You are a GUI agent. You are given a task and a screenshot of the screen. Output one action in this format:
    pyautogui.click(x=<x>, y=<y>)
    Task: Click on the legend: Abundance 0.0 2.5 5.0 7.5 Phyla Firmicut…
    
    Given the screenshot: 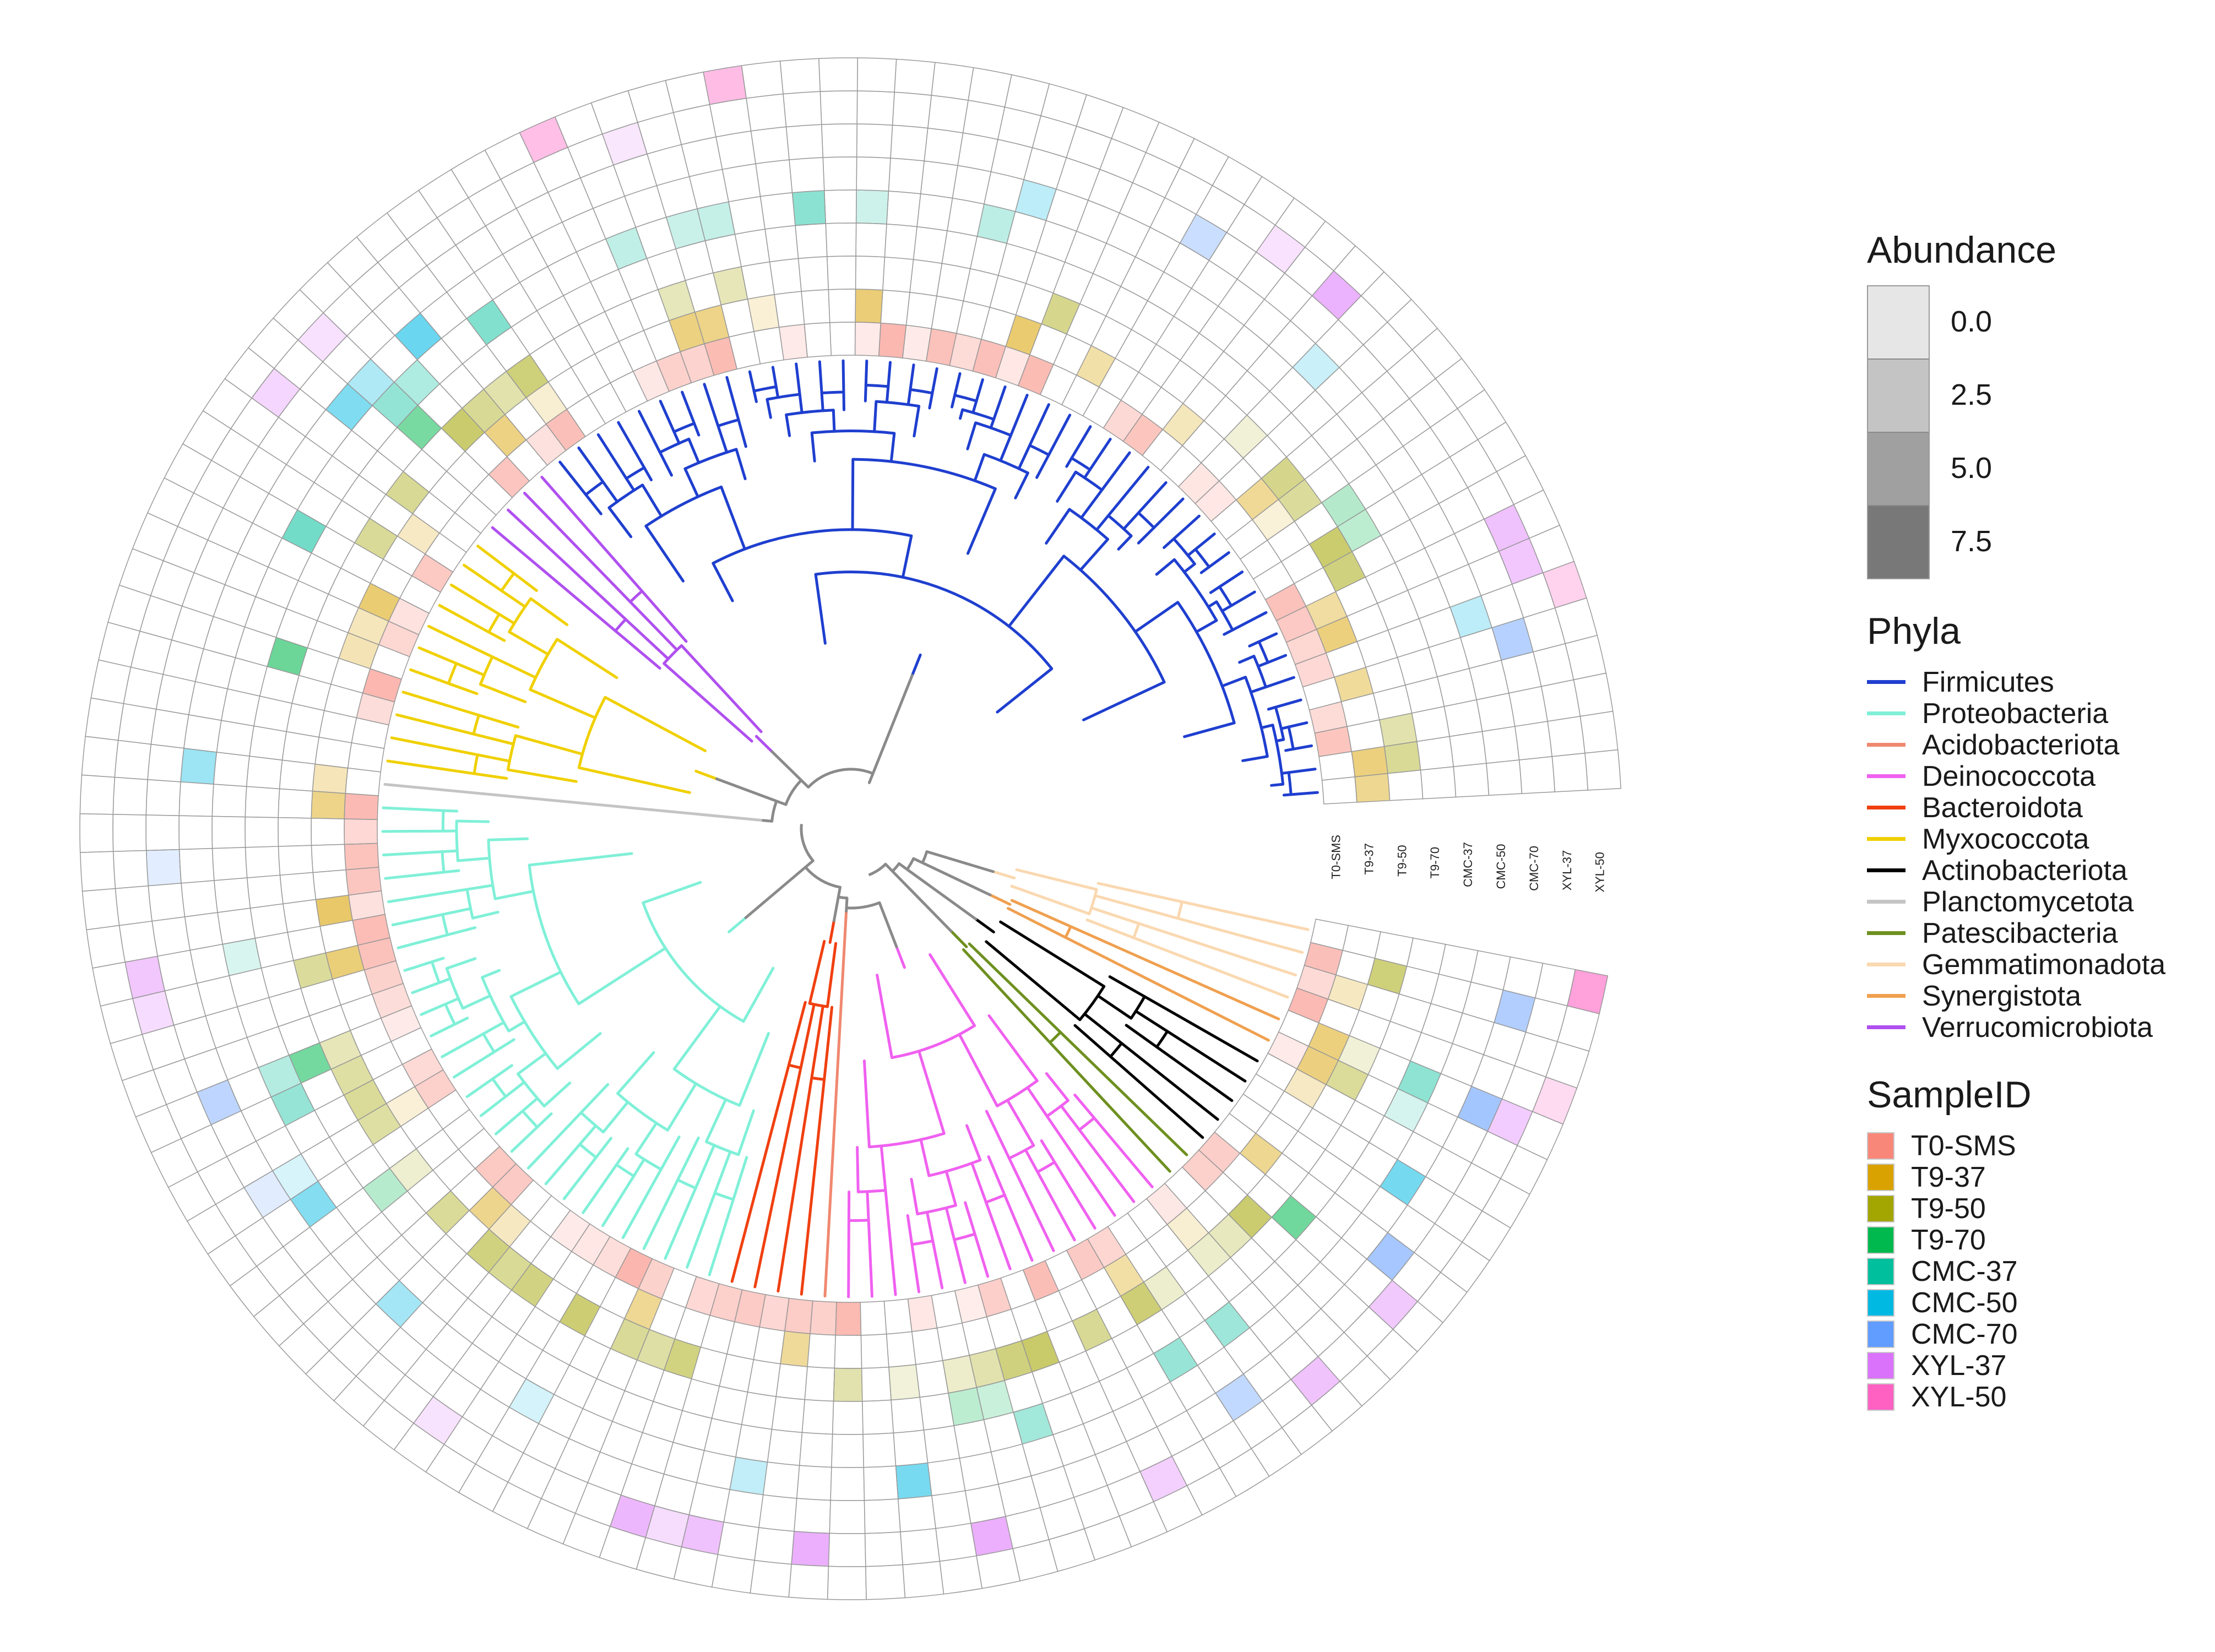 What is the action you would take?
    pyautogui.click(x=2038, y=821)
    